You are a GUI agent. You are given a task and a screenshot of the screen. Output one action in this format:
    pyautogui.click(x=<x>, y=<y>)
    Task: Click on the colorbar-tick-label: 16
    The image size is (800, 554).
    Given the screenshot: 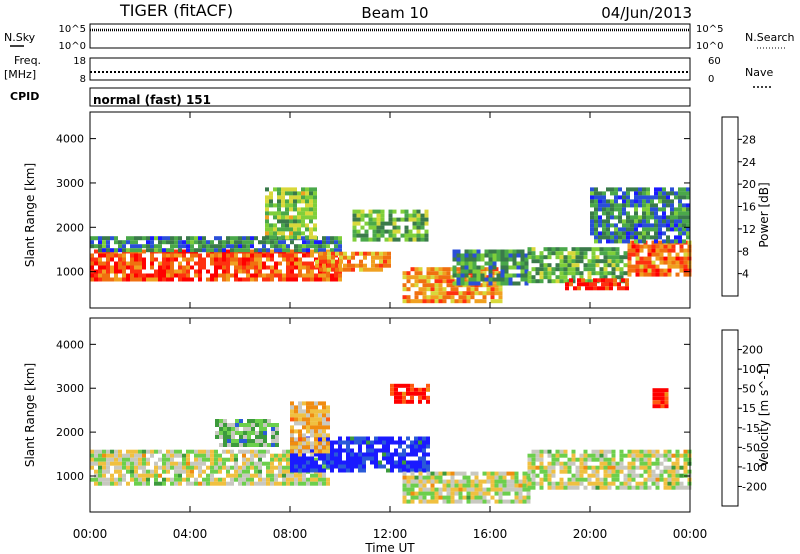 What is the action you would take?
    pyautogui.click(x=749, y=207)
    